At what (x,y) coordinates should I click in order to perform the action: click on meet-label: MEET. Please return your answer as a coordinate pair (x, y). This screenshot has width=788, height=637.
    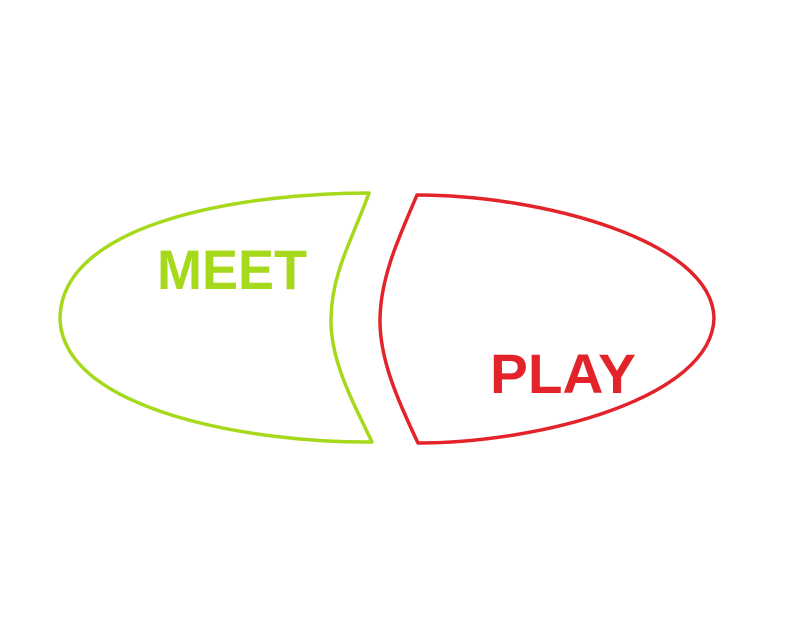
    Looking at the image, I should click on (232, 269).